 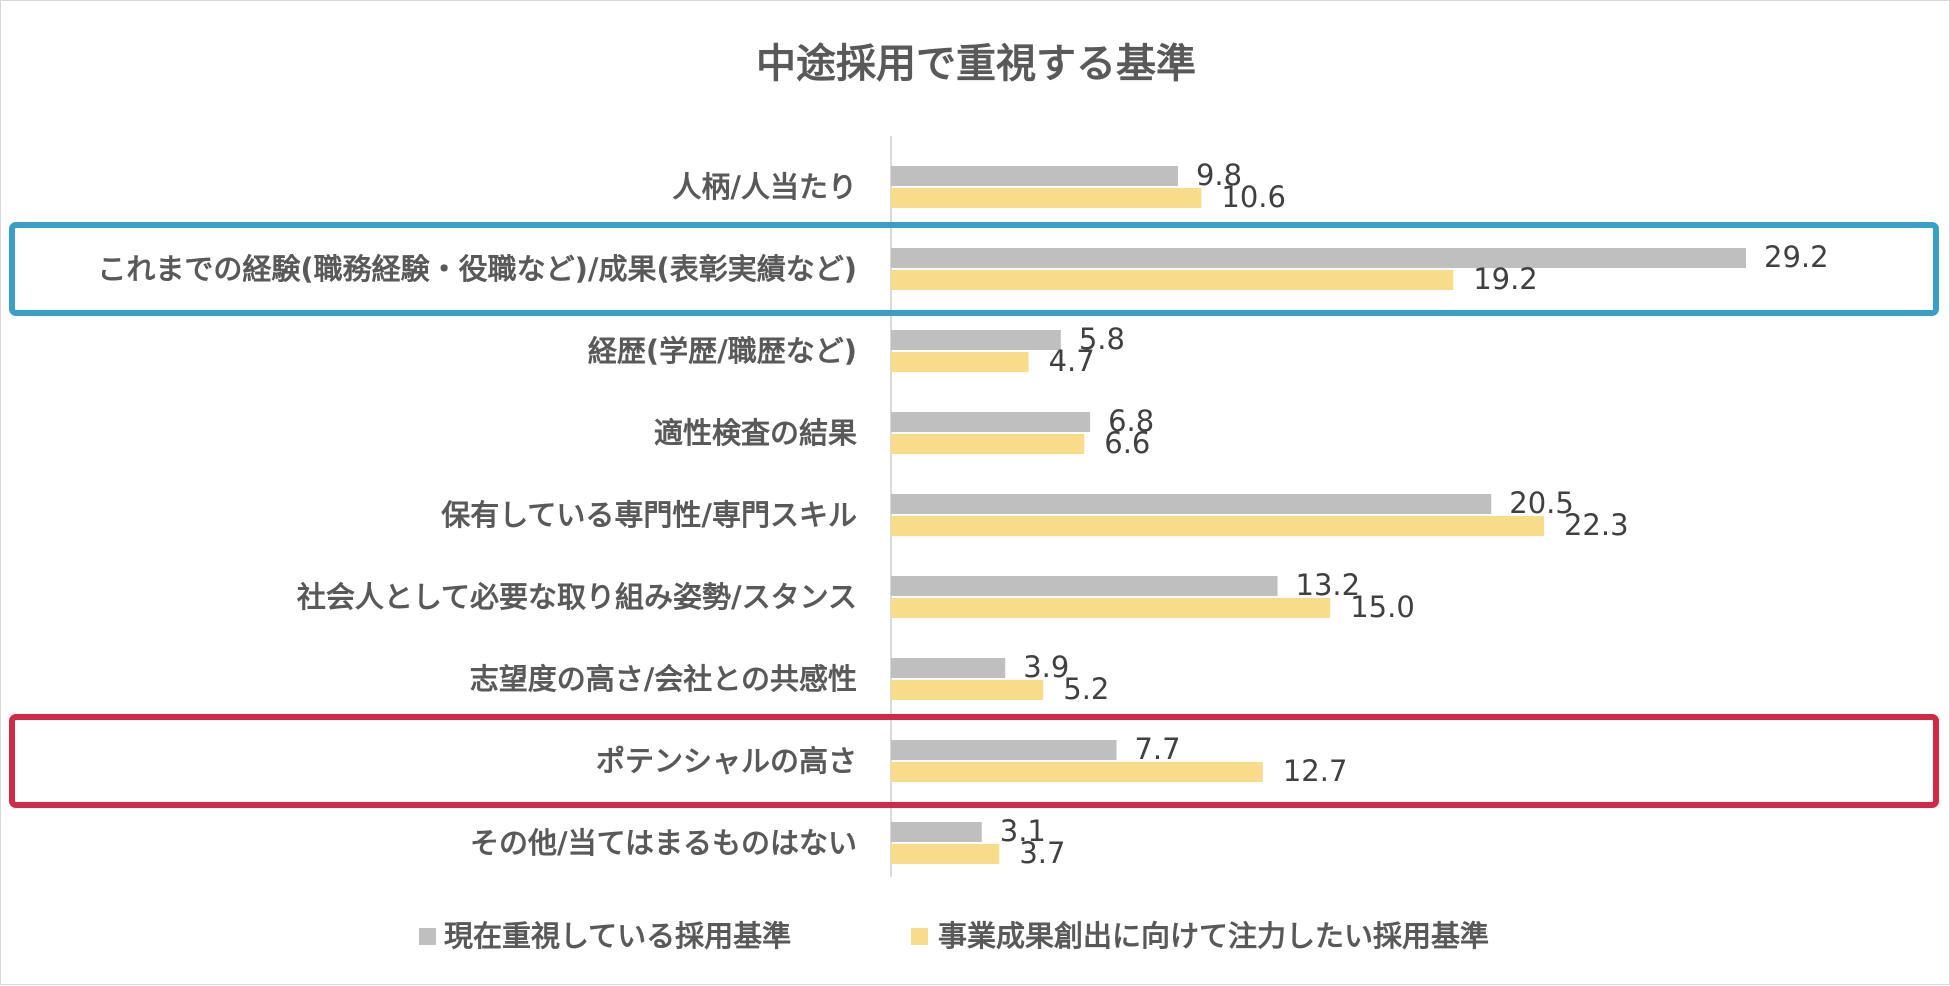 What do you see at coordinates (477, 269) in the screenshot?
I see `category-label: これまでの経験(職務経験・役職など)/成果(表彰実績など)` at bounding box center [477, 269].